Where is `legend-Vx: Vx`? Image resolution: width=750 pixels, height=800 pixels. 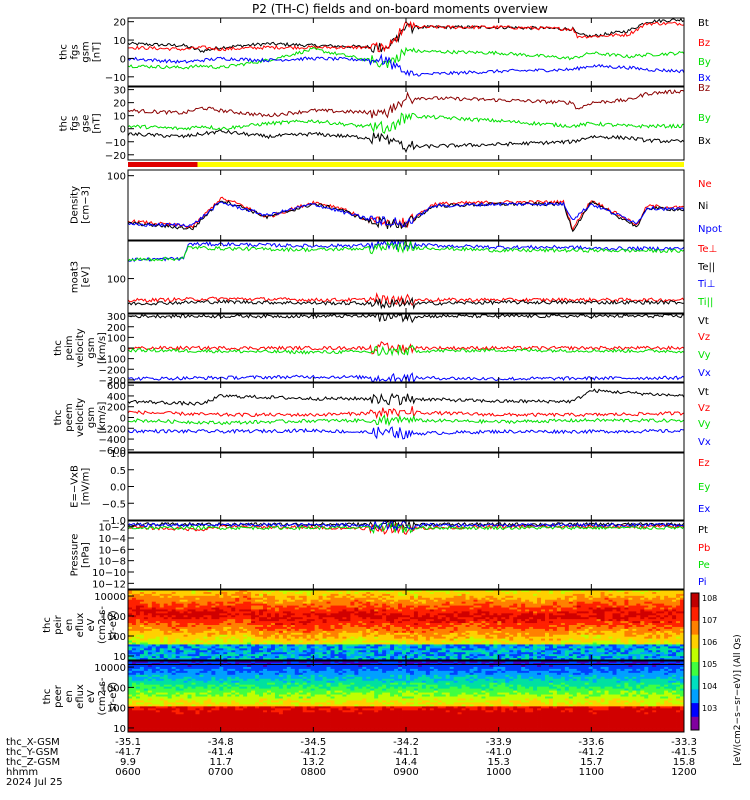 legend-Vx: Vx is located at coordinates (704, 373).